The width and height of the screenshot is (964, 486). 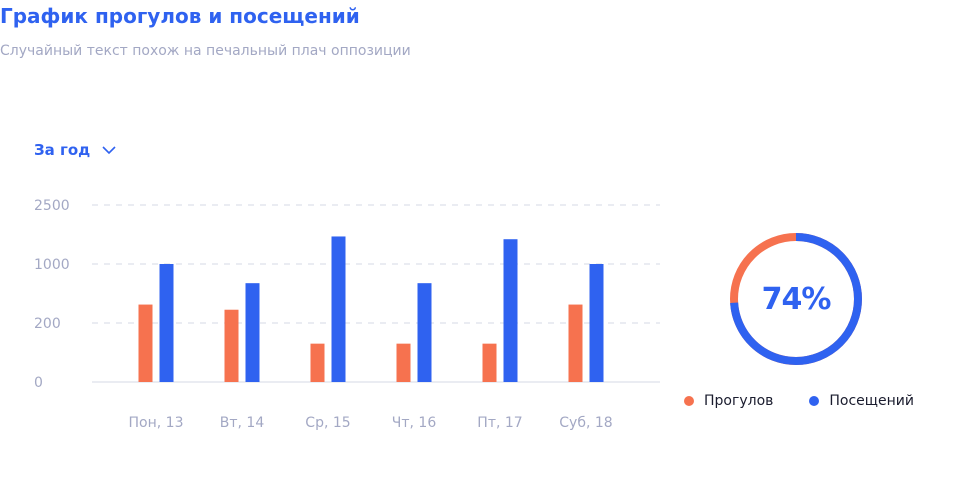 What do you see at coordinates (799, 401) in the screenshot?
I see `chart-legend: Прогулов Посещений` at bounding box center [799, 401].